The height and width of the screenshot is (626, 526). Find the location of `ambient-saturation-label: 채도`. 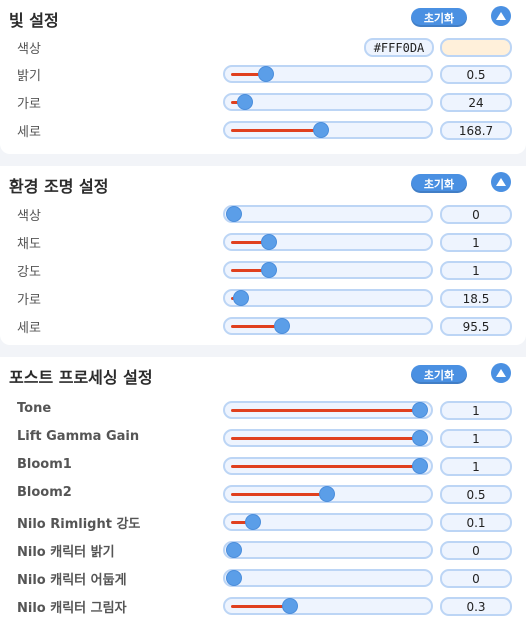

ambient-saturation-label: 채도 is located at coordinates (29, 244).